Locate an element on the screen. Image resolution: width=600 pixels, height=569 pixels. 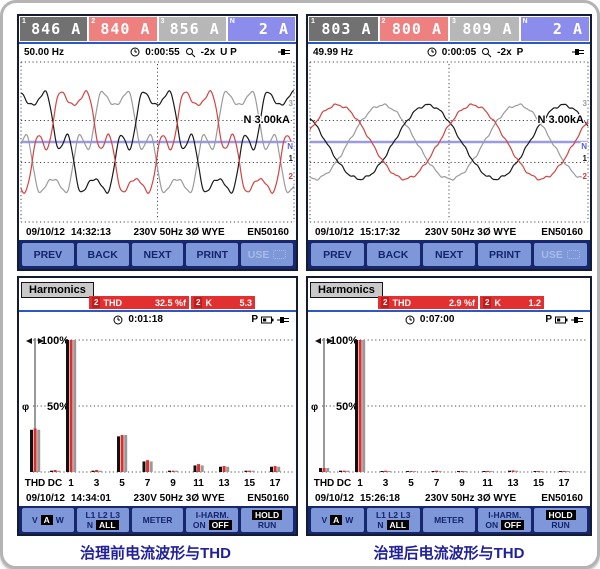
svg-text: 3 is located at coordinates (97, 483).